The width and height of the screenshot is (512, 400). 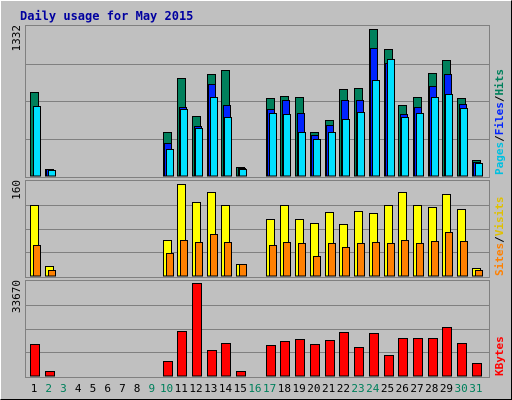 I want to click on day-label-18: 18, so click(x=284, y=388).